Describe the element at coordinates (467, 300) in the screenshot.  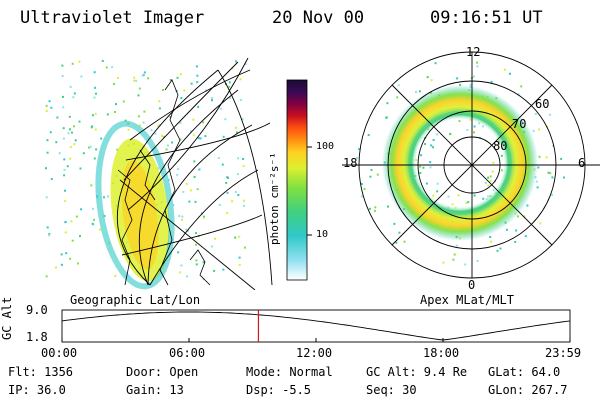
I see `polar-panel-label: Apex MLat/MLT` at that location.